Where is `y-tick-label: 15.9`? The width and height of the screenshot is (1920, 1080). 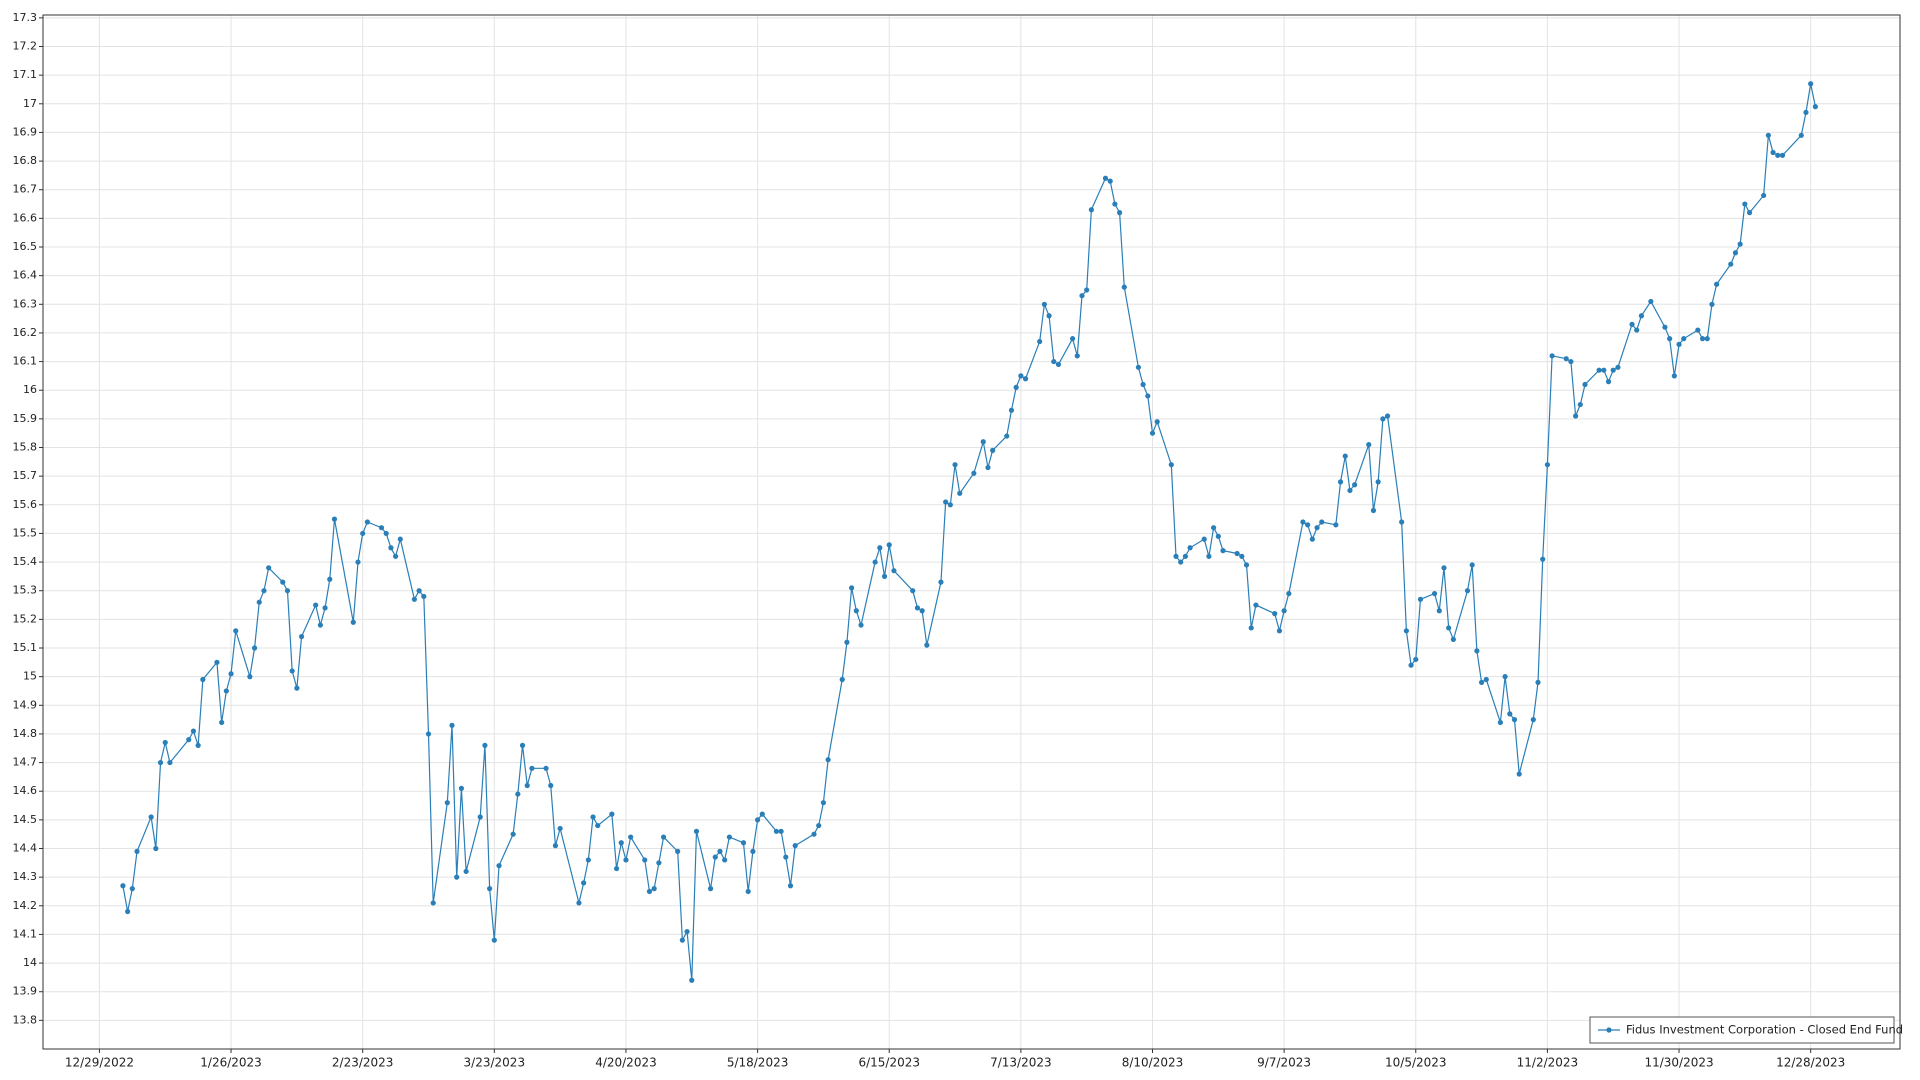
y-tick-label: 15.9 is located at coordinates (25, 418).